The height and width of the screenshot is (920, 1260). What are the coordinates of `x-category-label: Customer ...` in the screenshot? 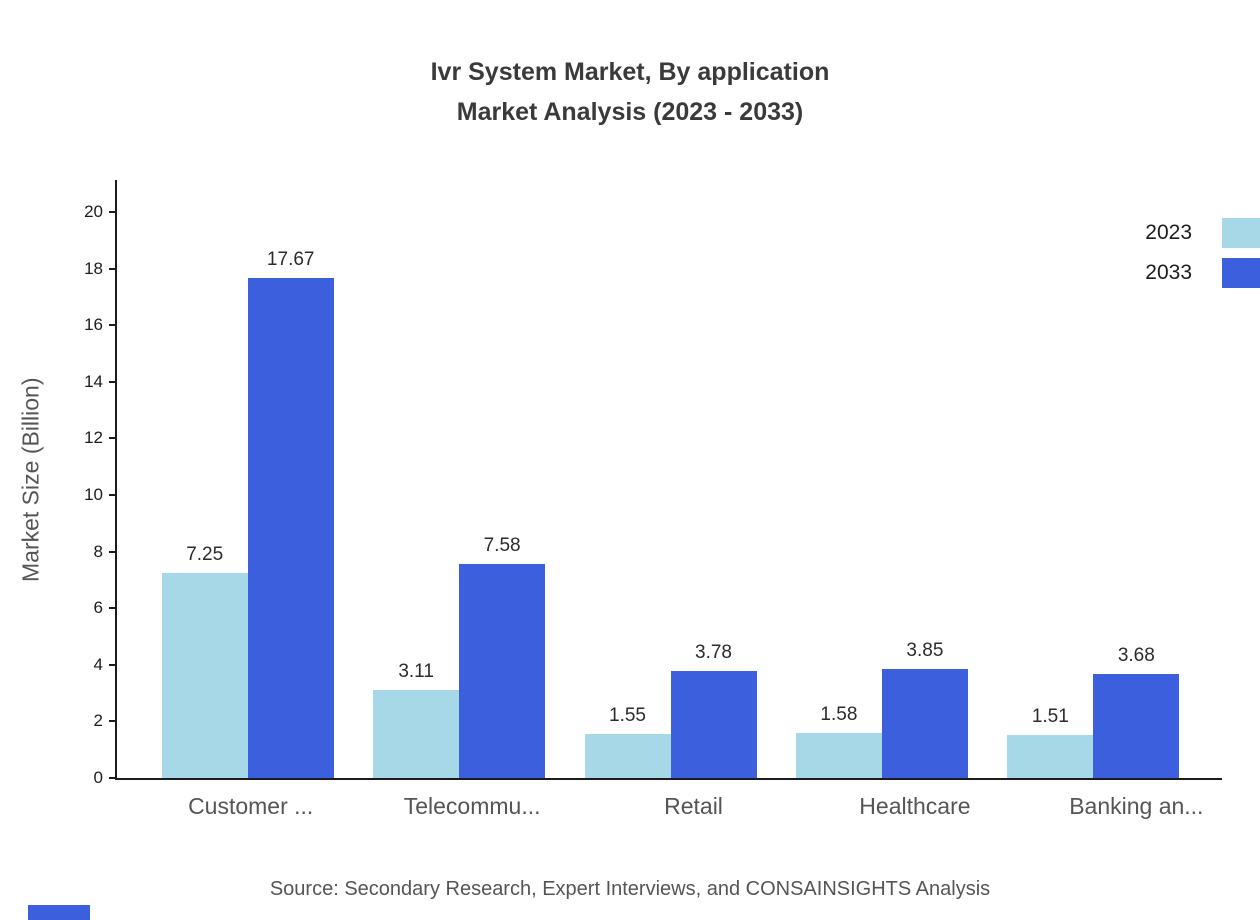 It's located at (251, 806).